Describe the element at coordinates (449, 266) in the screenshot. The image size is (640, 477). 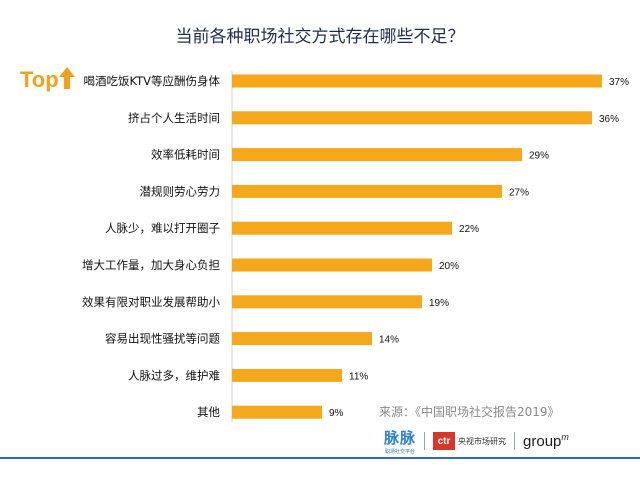
I see `data-label: 20%` at that location.